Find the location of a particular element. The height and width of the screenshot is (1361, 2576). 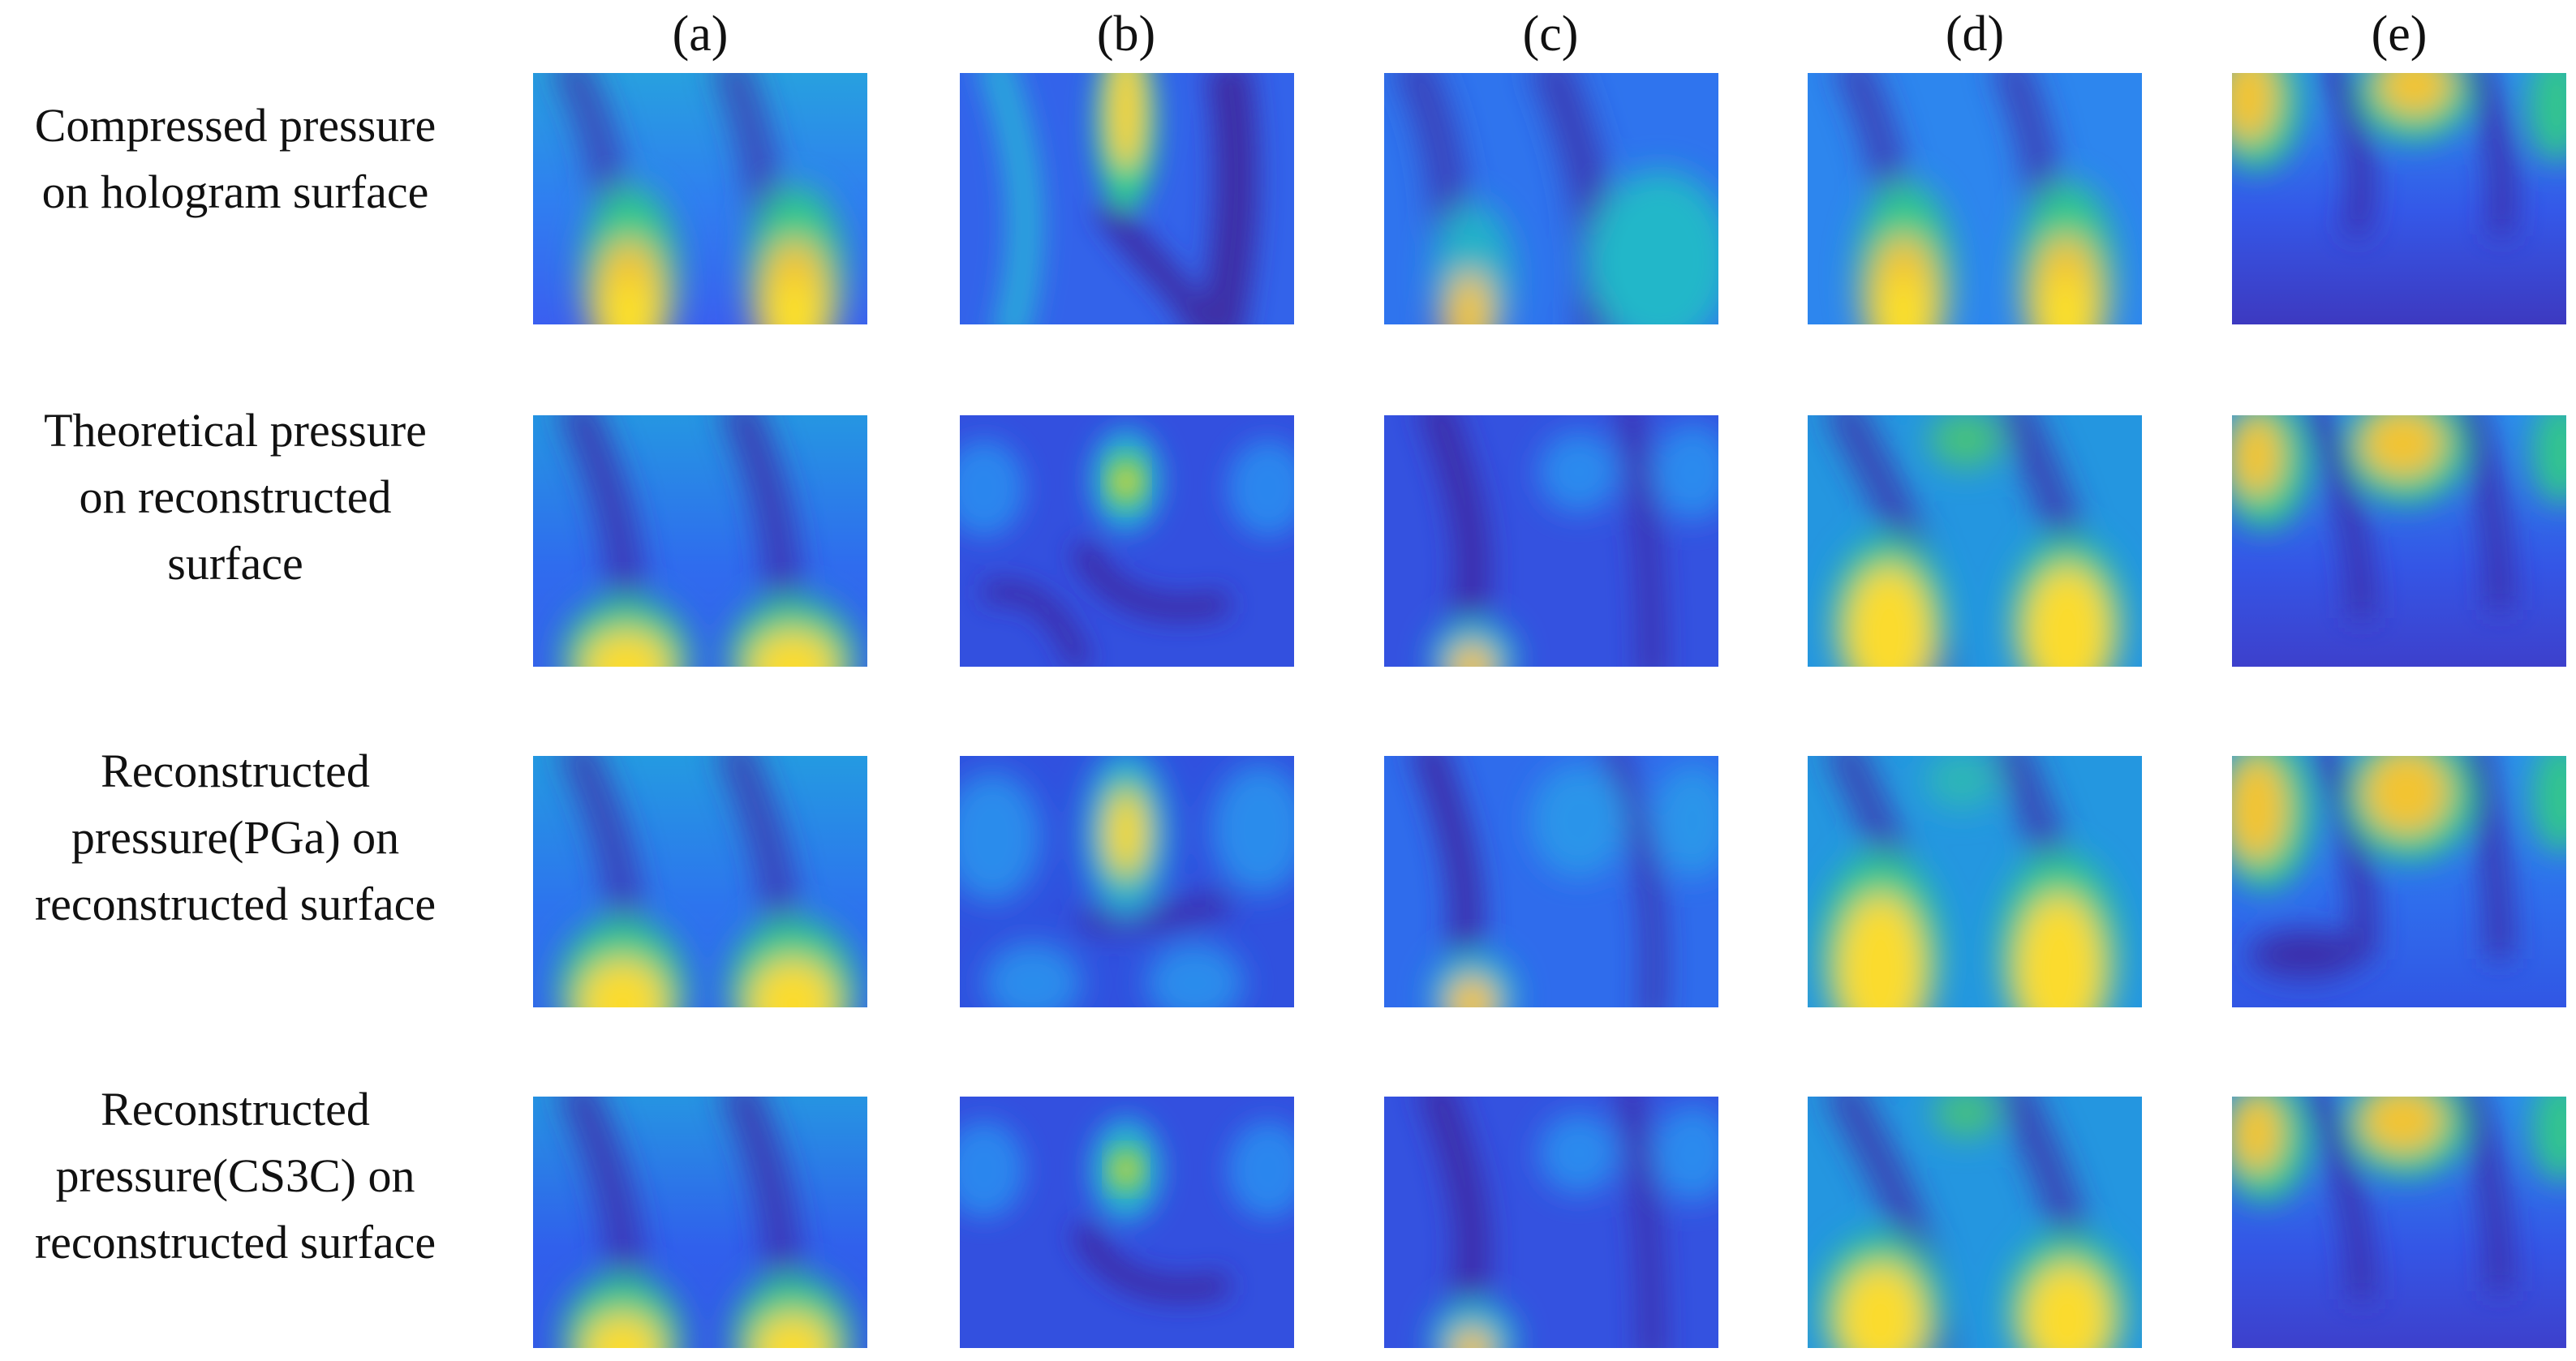

panel-cs3c-e is located at coordinates (2399, 1222).